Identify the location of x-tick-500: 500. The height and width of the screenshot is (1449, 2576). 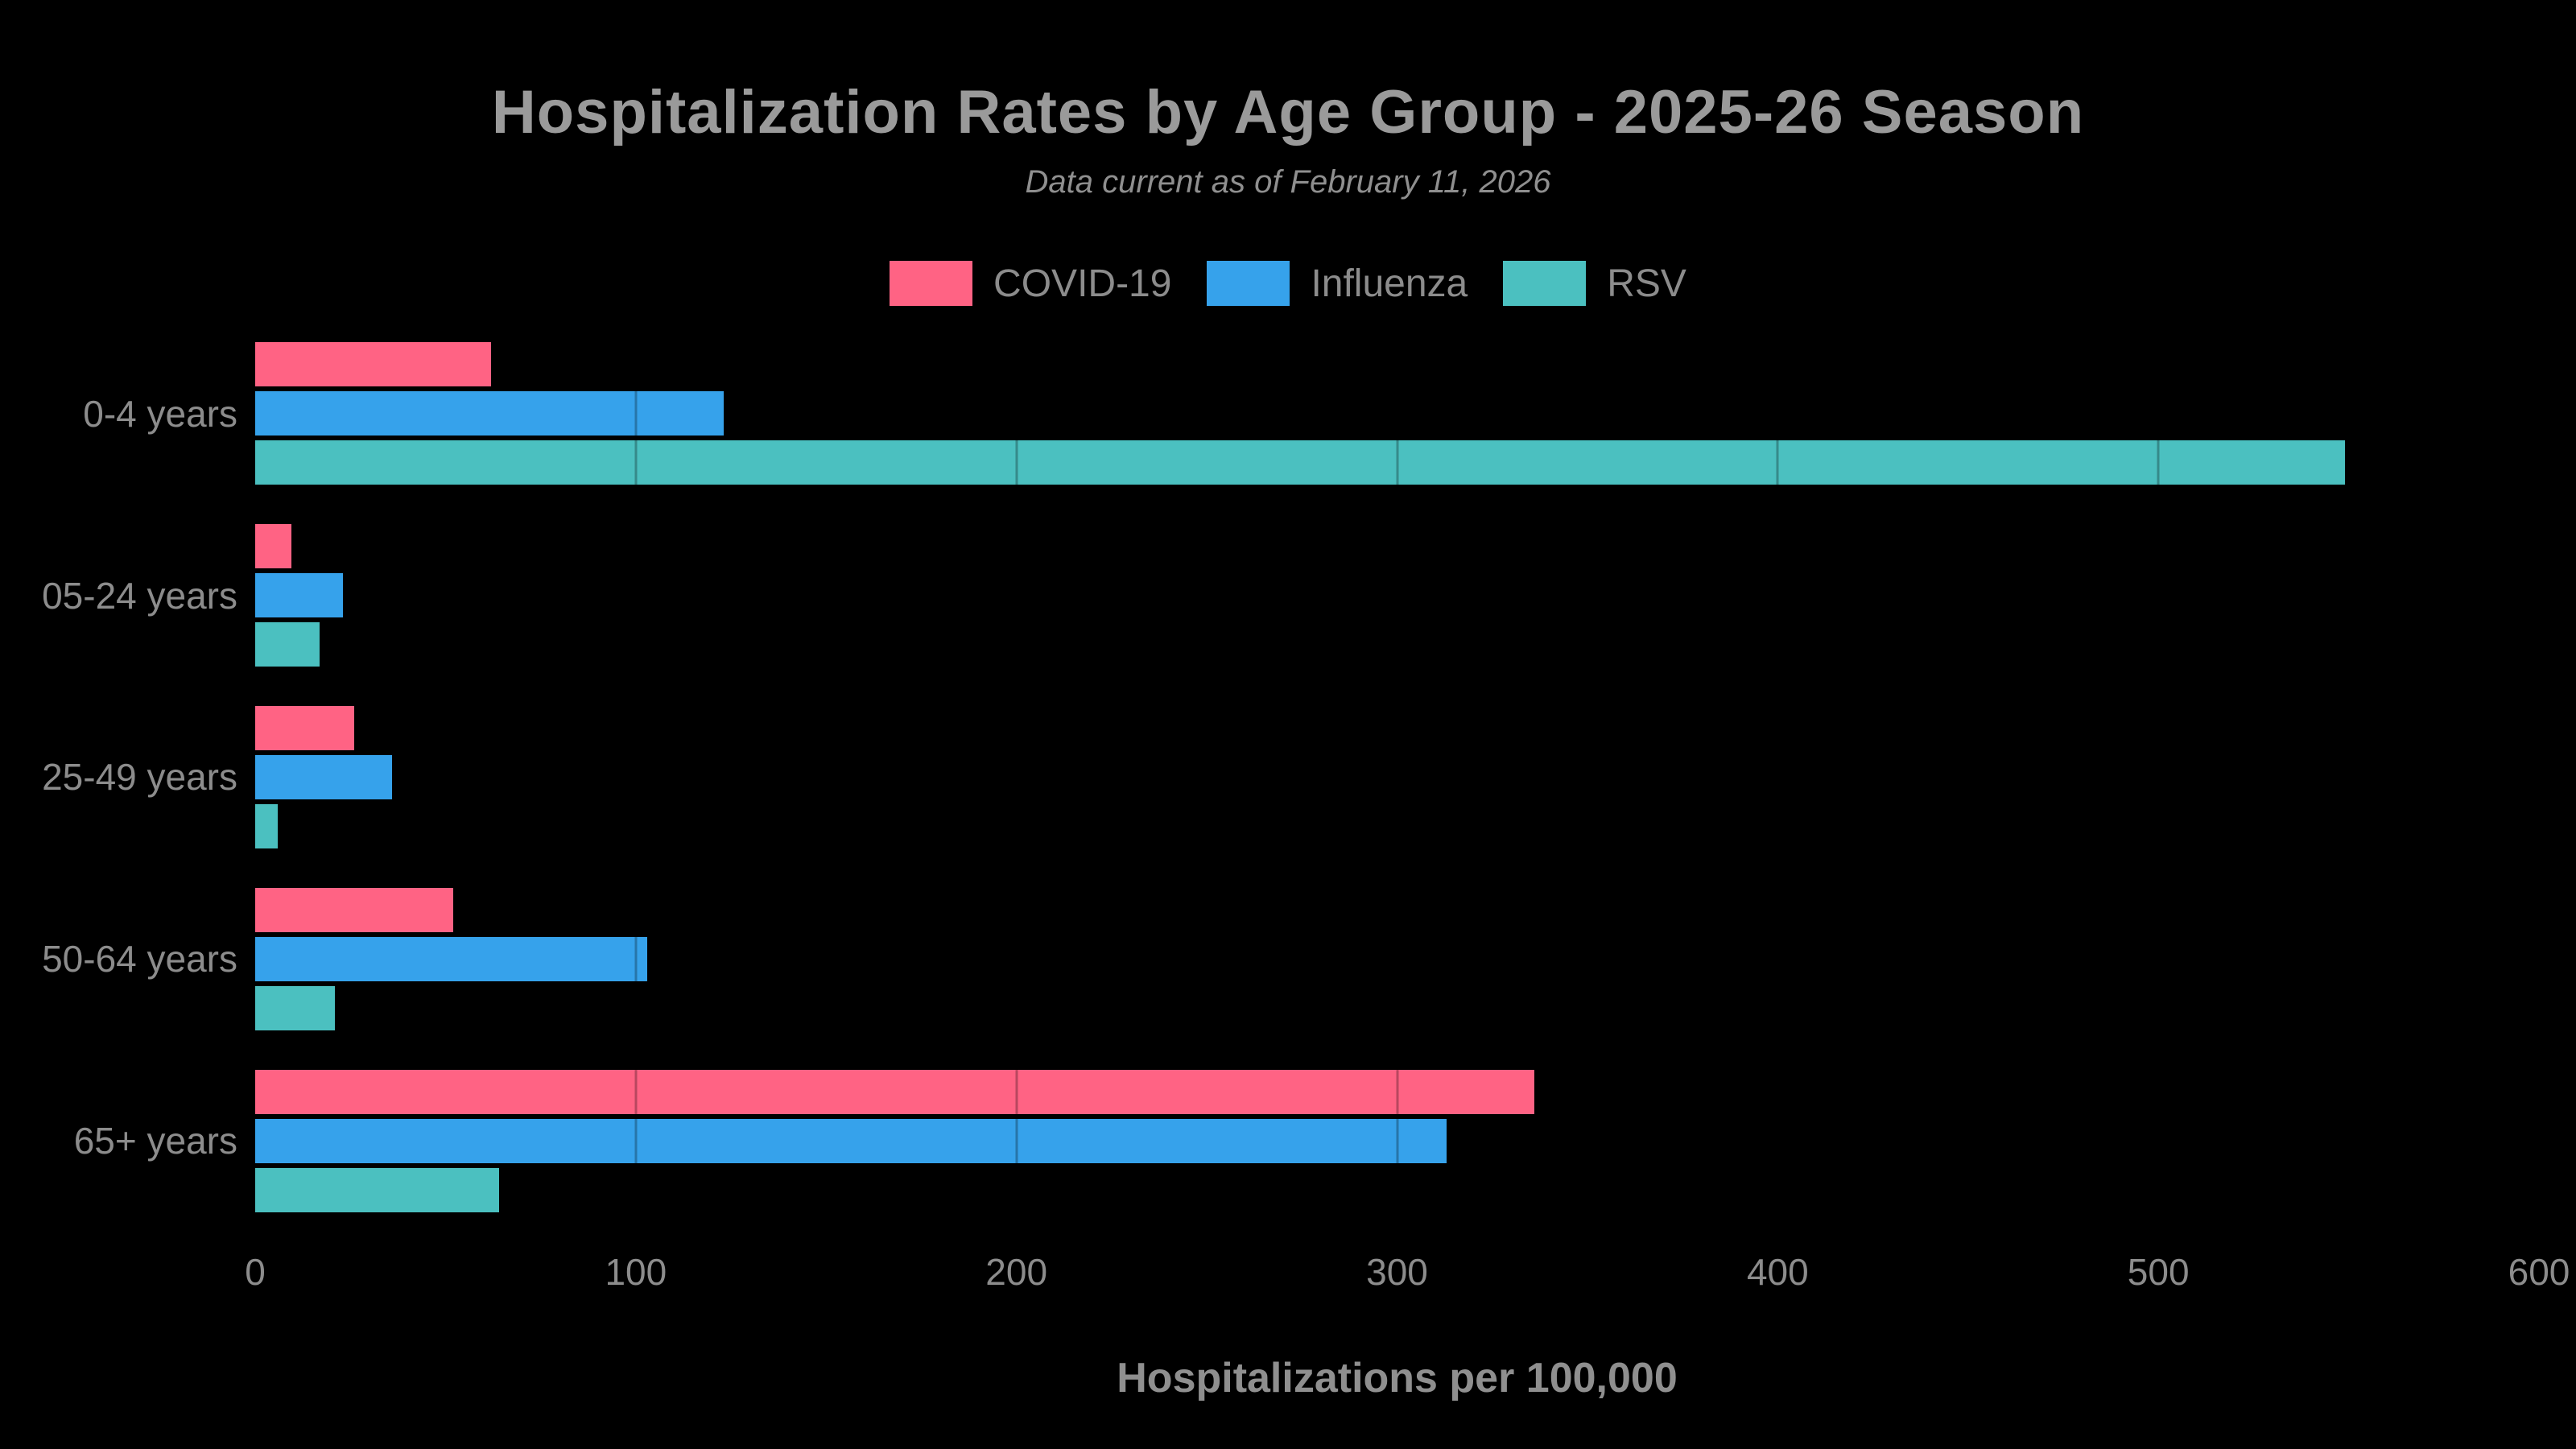
(2158, 1272).